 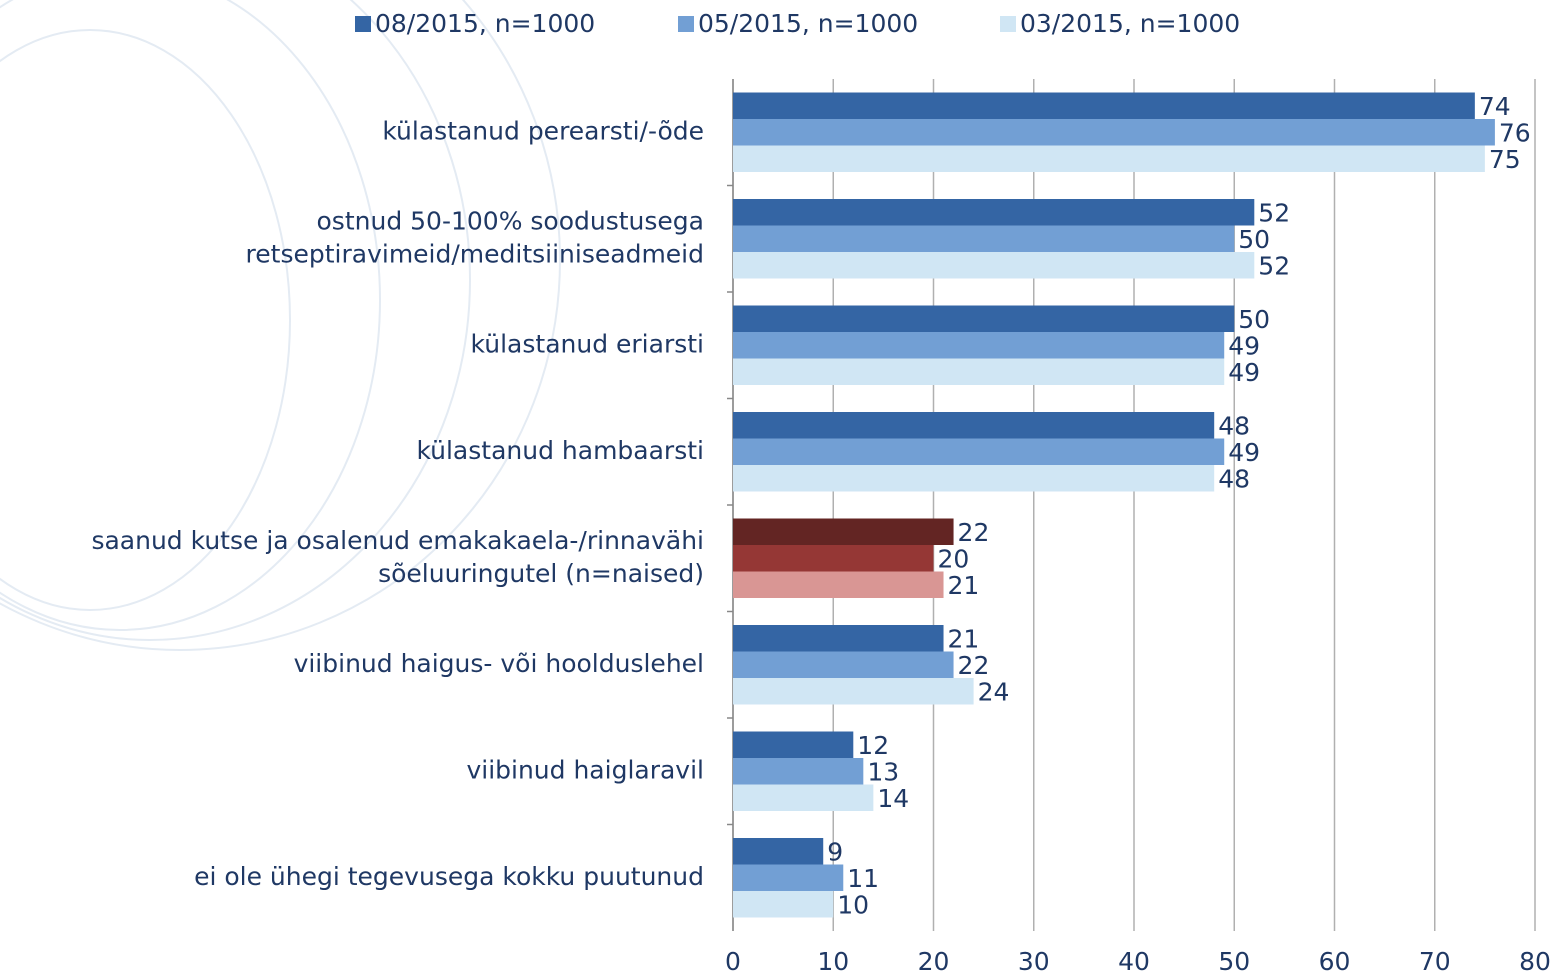 I want to click on y-tick-label-line: sõeluuringutel (n=naised), so click(x=541, y=573).